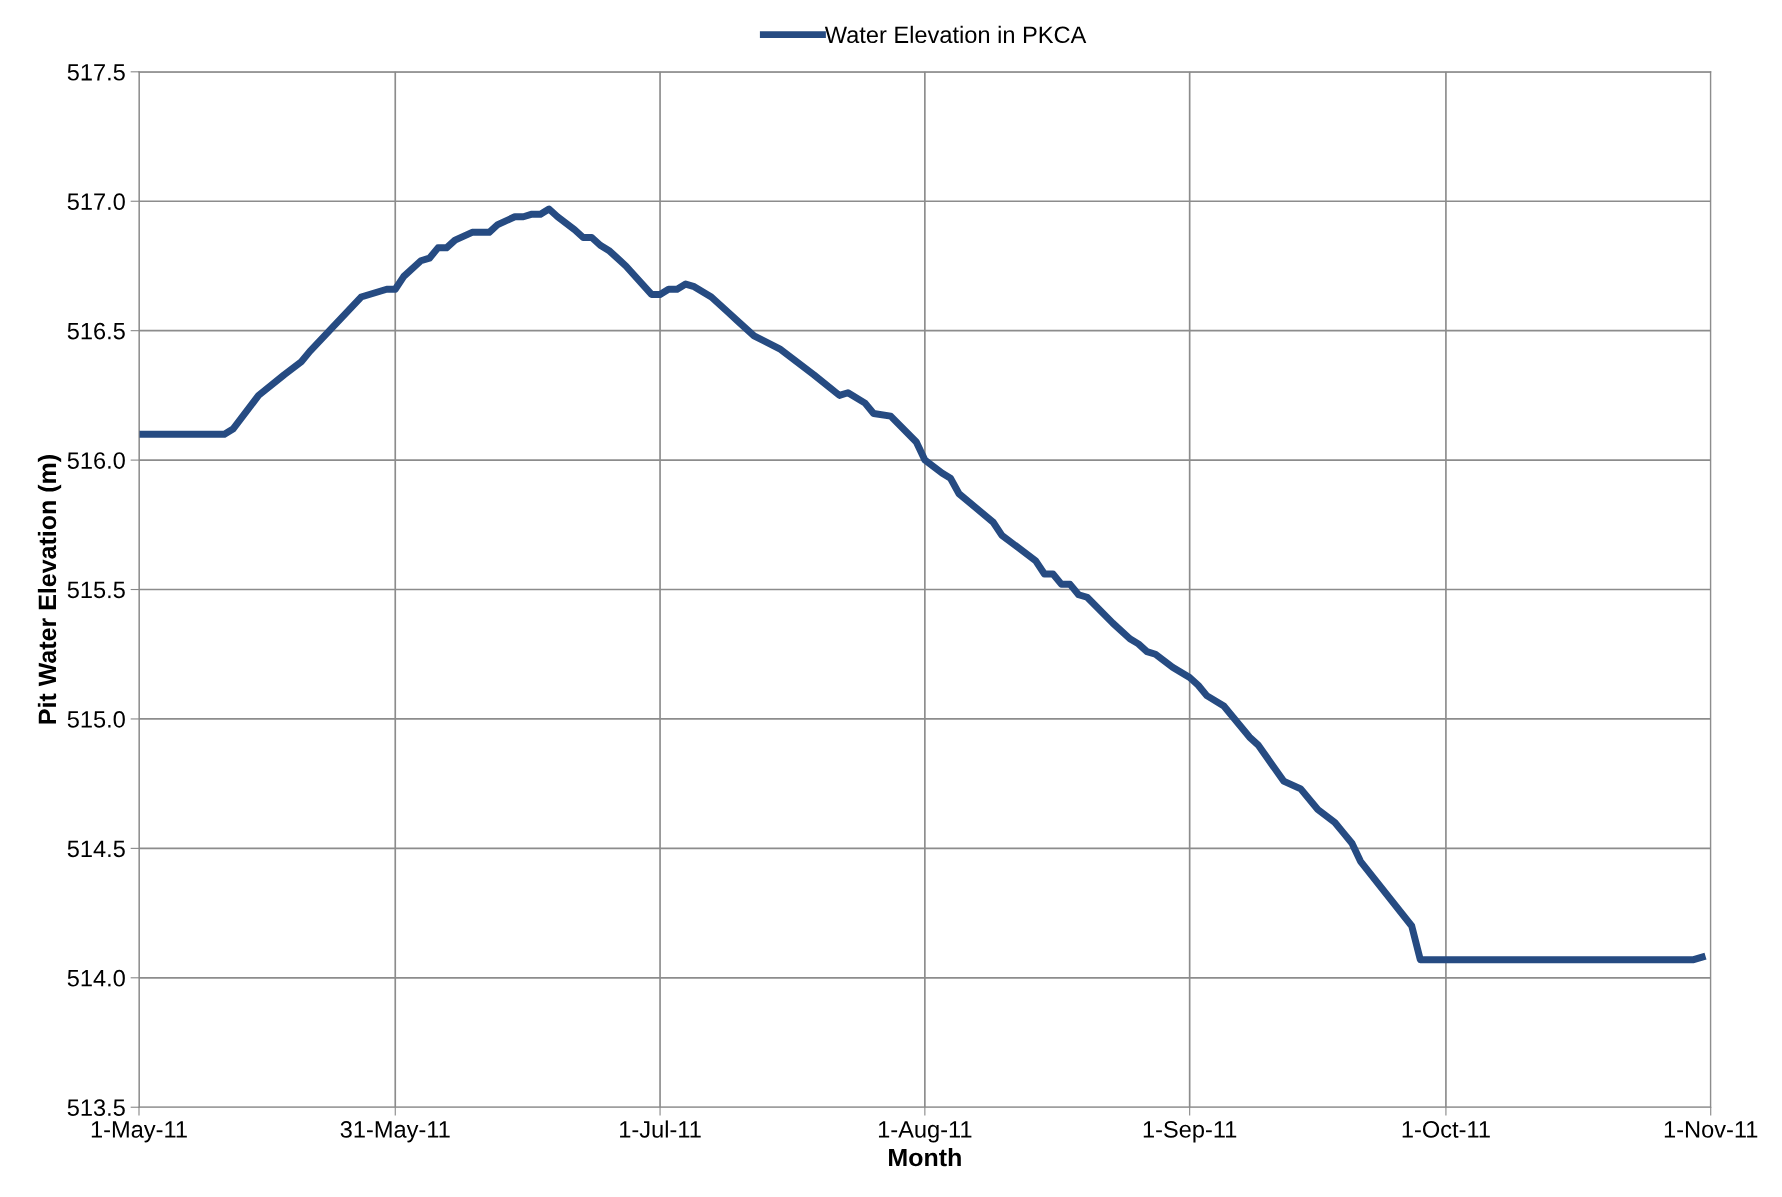 This screenshot has height=1197, width=1782. I want to click on y-axis-title: Pit Water Elevation (m), so click(49, 589).